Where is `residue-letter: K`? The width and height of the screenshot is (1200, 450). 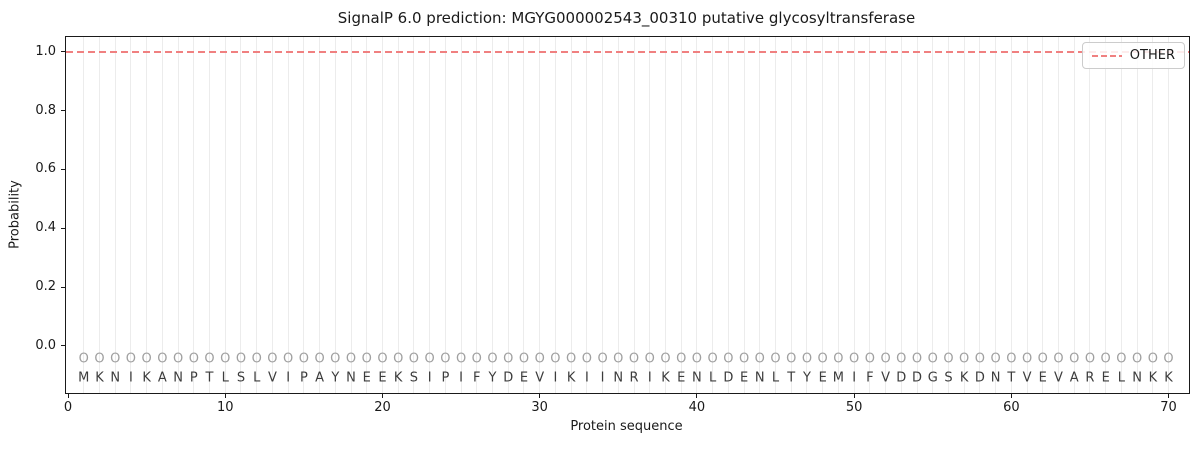
residue-letter: K is located at coordinates (665, 378).